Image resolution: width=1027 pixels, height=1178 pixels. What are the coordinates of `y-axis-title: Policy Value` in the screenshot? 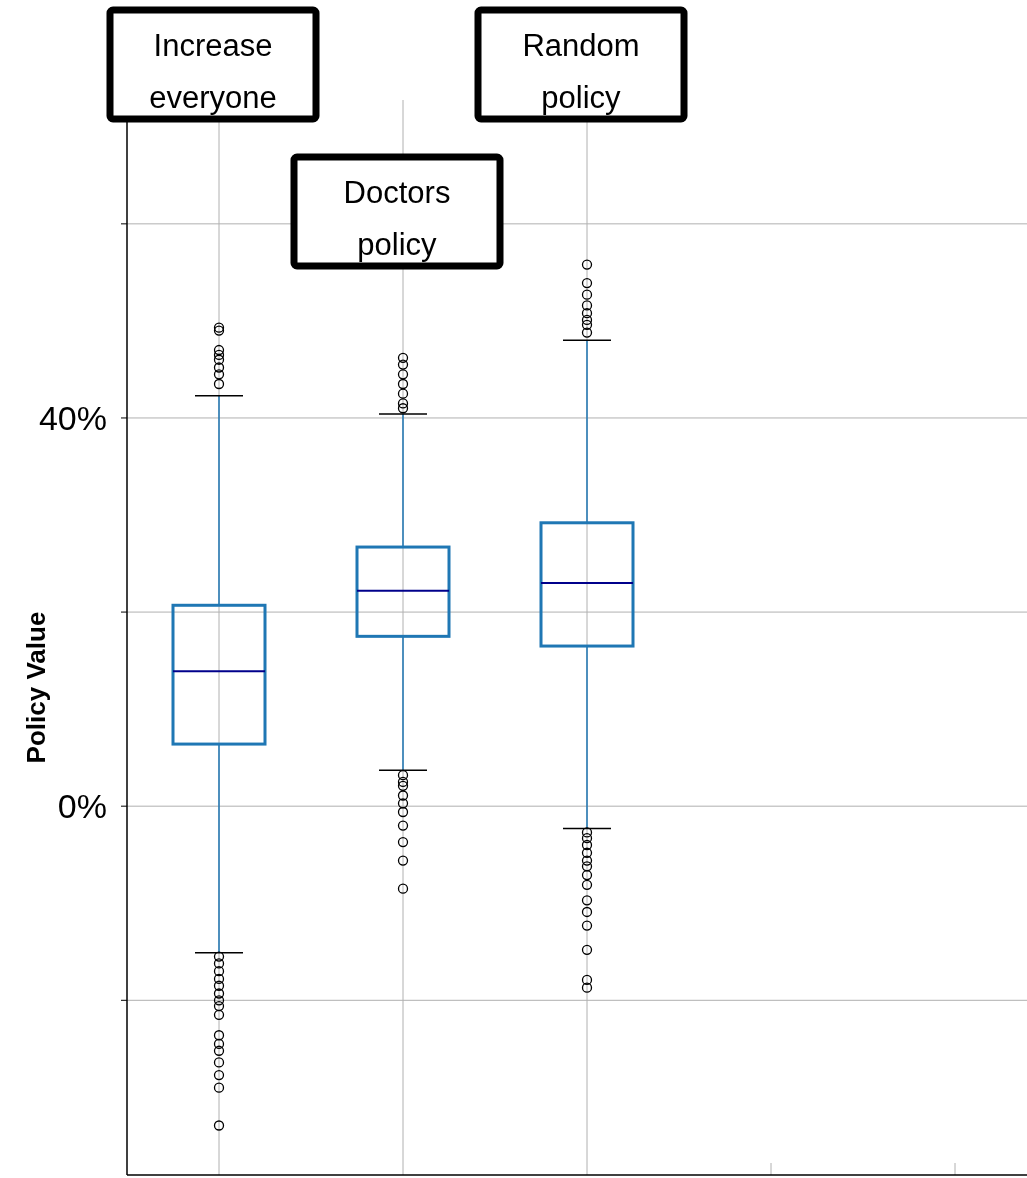 It's located at (36, 687).